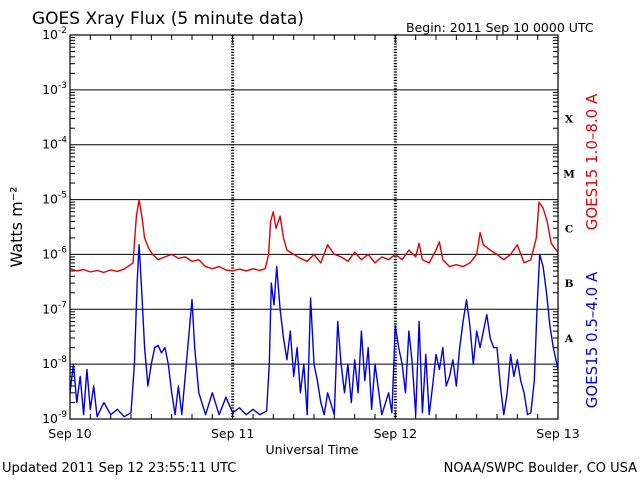 The image size is (640, 480). Describe the element at coordinates (569, 174) in the screenshot. I see `flare-class-label: M` at that location.